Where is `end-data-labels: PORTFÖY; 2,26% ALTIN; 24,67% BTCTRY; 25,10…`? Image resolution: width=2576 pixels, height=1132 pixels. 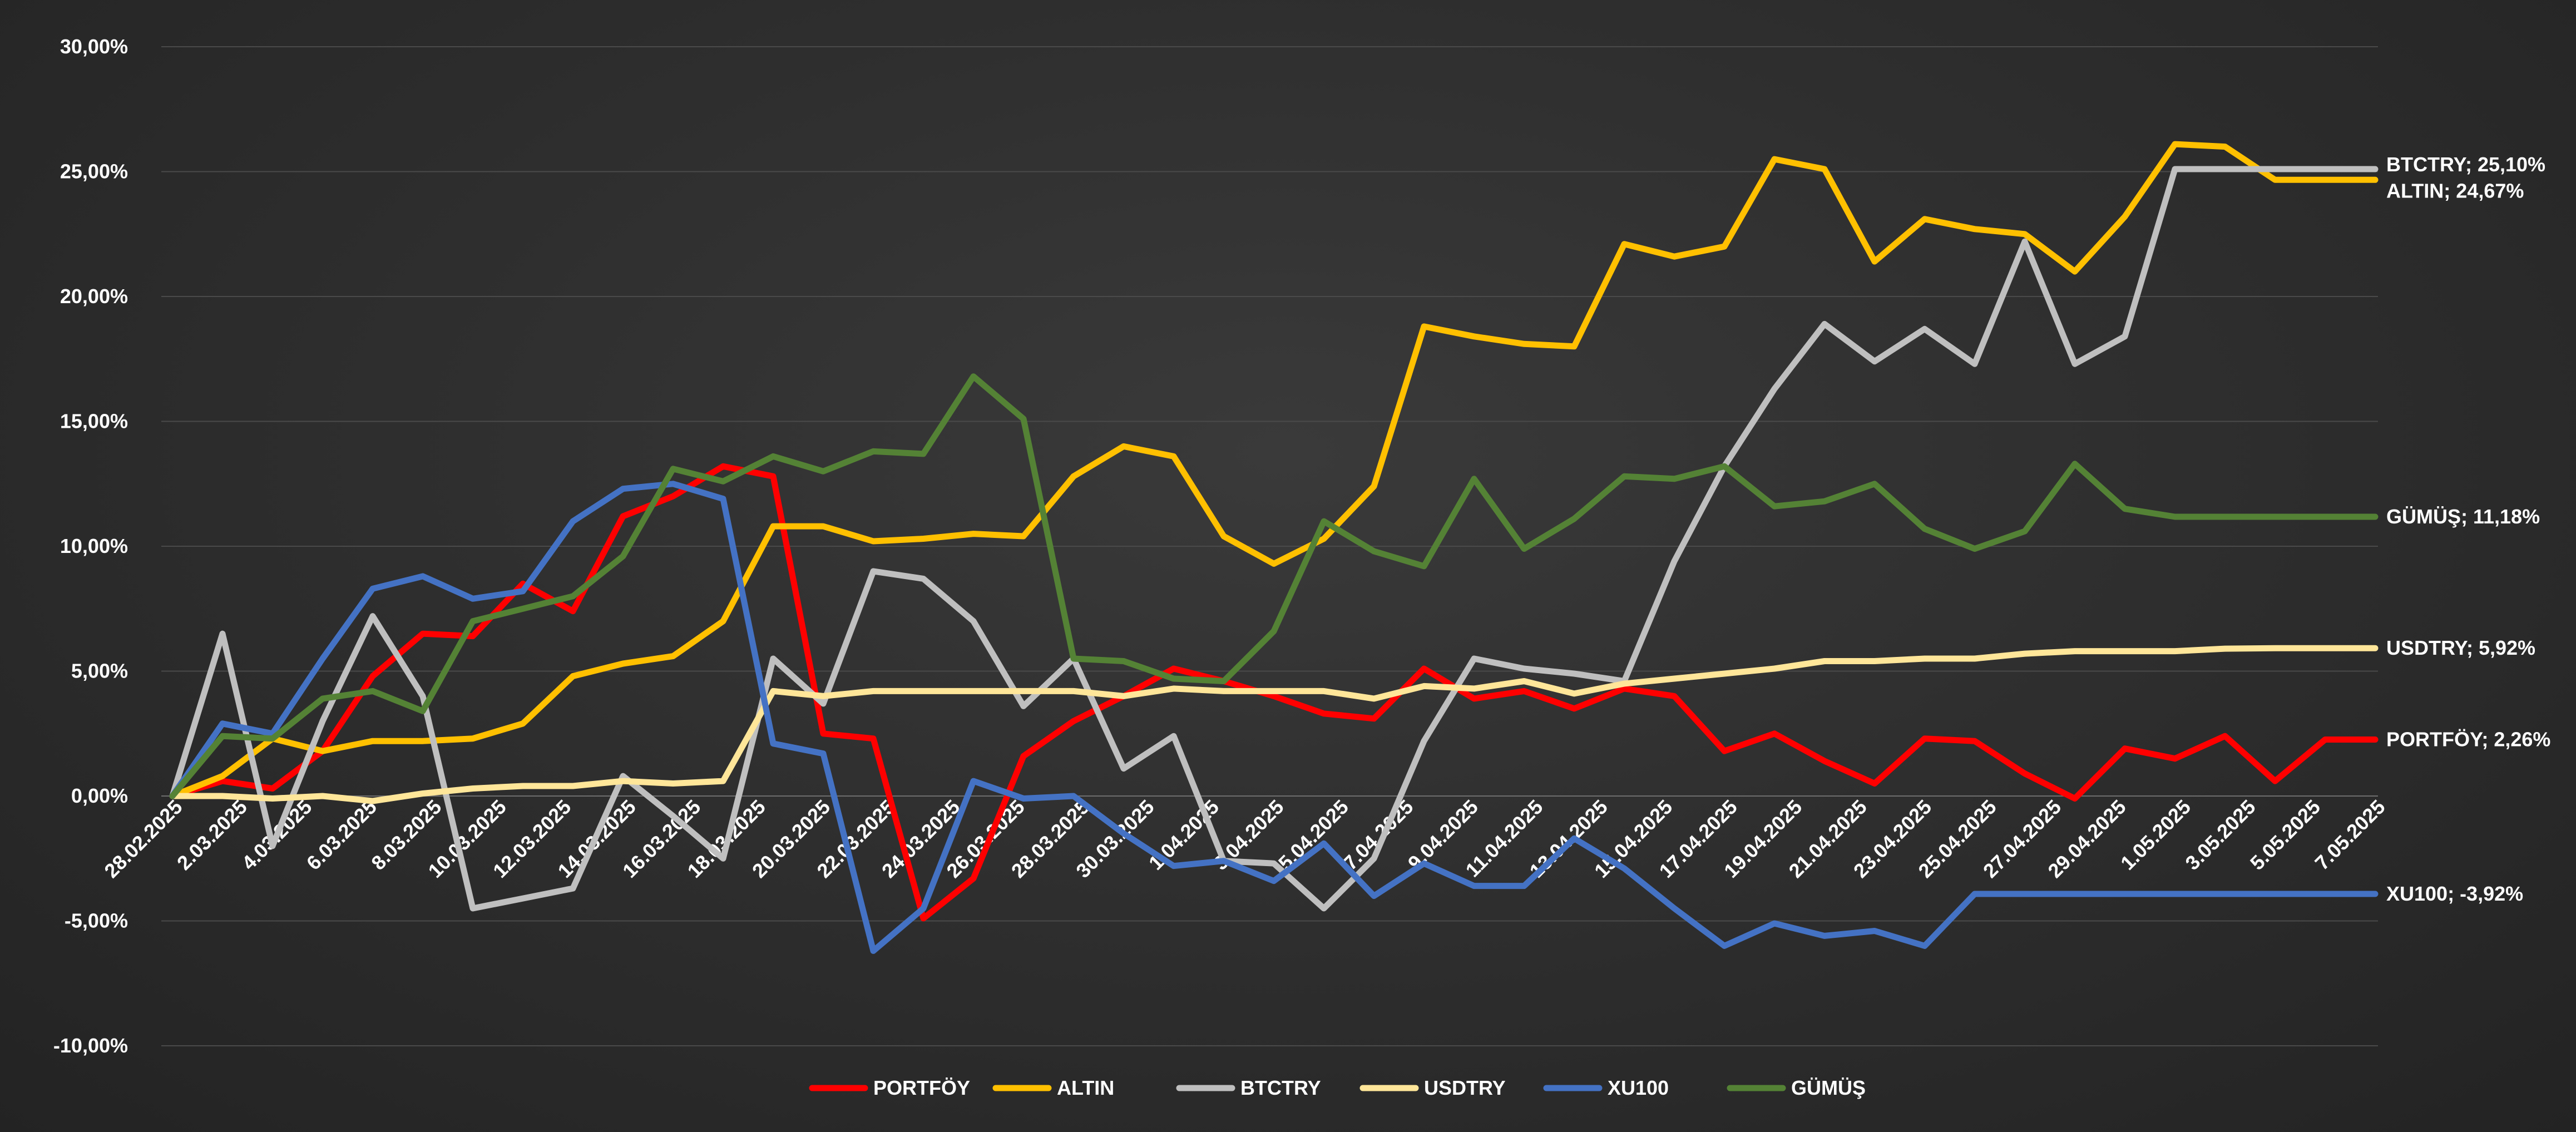 end-data-labels: PORTFÖY; 2,26% ALTIN; 24,67% BTCTRY; 25,10… is located at coordinates (2468, 529).